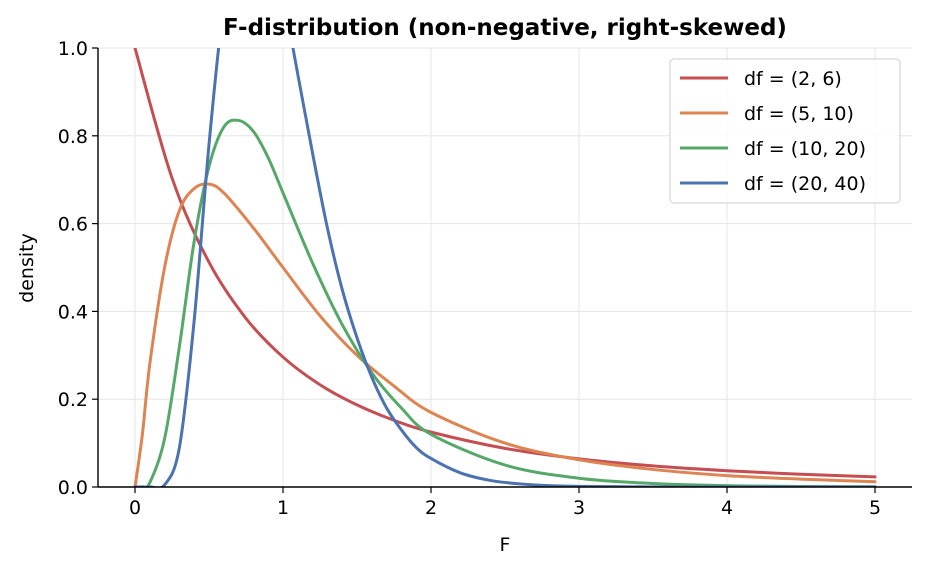 The image size is (926, 571). I want to click on legend-box, so click(785, 131).